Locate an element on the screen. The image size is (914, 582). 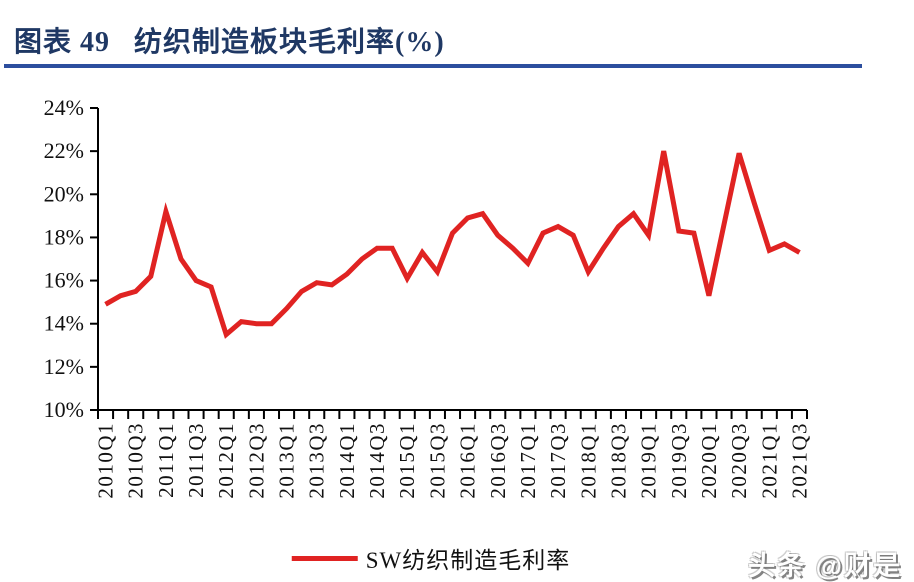
x-axis-tick-label: 2015Q3 is located at coordinates (437, 460).